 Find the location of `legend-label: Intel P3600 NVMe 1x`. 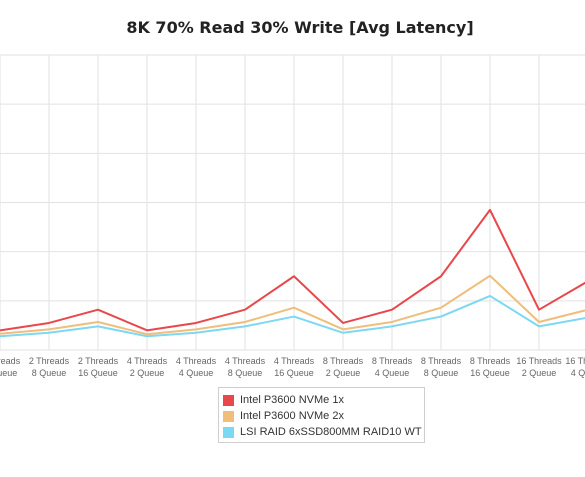

legend-label: Intel P3600 NVMe 1x is located at coordinates (292, 400).